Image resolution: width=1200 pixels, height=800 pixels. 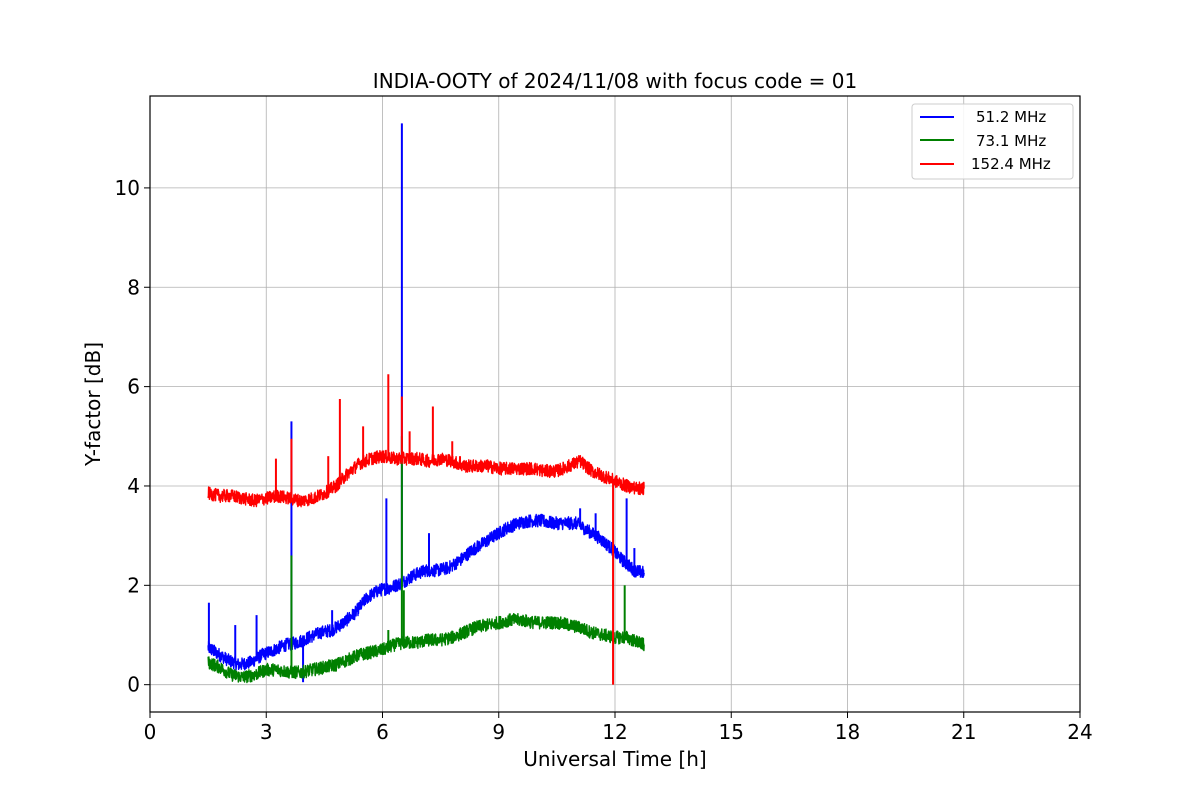 What do you see at coordinates (498, 732) in the screenshot?
I see `x-tick-label: 9` at bounding box center [498, 732].